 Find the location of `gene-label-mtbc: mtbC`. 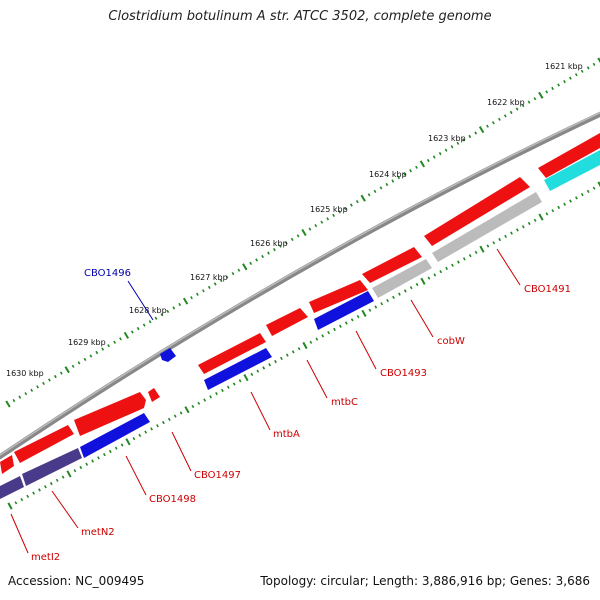

gene-label-mtbc: mtbC is located at coordinates (344, 402).